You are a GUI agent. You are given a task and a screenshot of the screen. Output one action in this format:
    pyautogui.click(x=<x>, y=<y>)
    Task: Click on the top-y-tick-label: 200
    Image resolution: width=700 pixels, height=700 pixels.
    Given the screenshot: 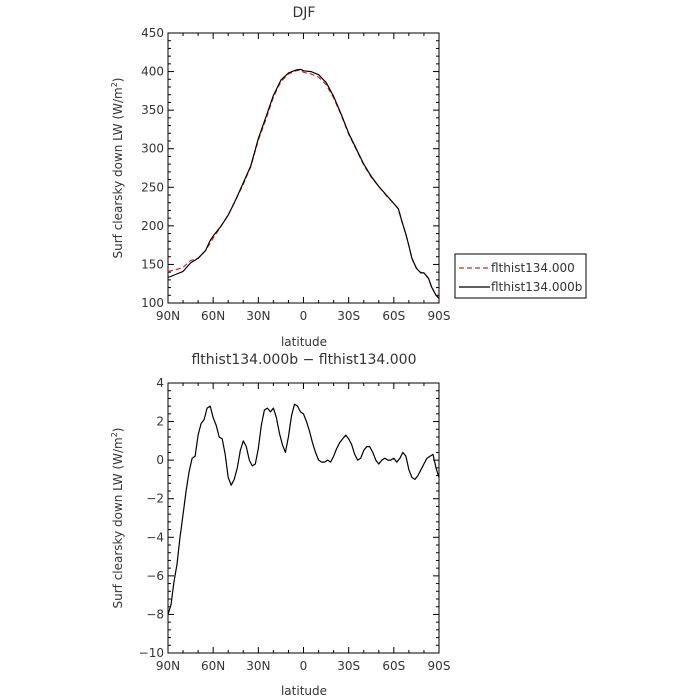 What is the action you would take?
    pyautogui.click(x=152, y=226)
    